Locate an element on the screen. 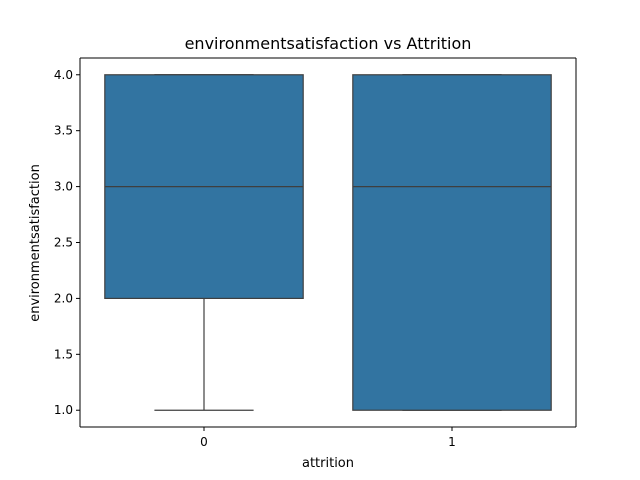  y-tick-label: 3.0 is located at coordinates (63, 187).